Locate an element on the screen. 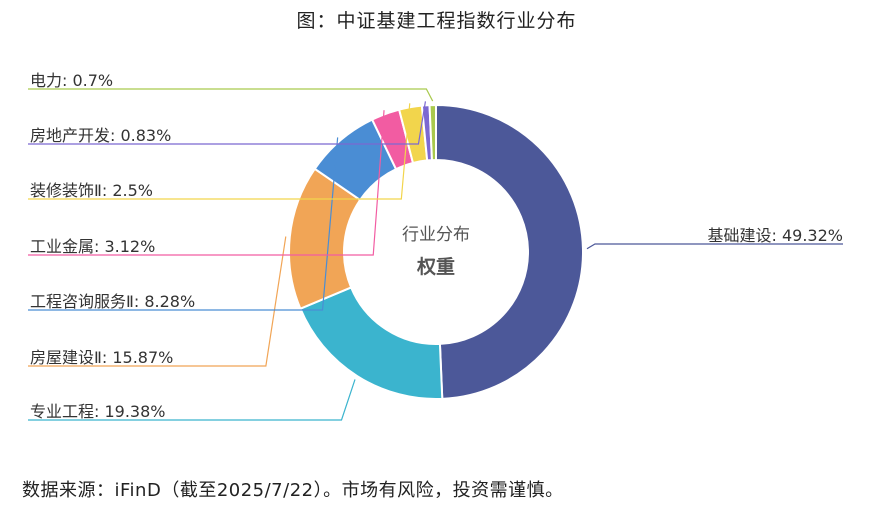 This screenshot has height=517, width=873. chart-title: 图：中证基建工程指数行业分布 is located at coordinates (436, 21).